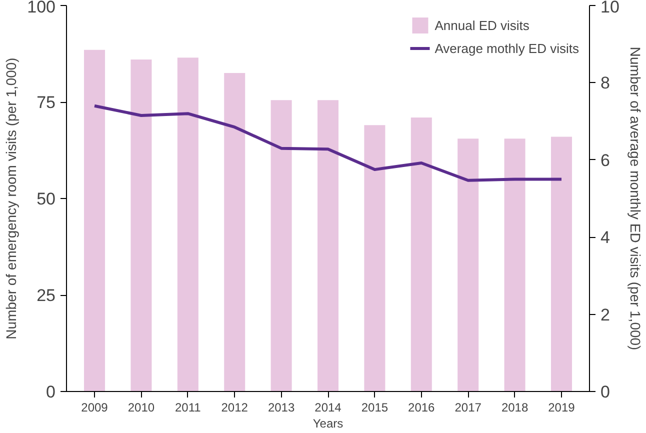  I want to click on x-tick-label: 2016, so click(422, 407).